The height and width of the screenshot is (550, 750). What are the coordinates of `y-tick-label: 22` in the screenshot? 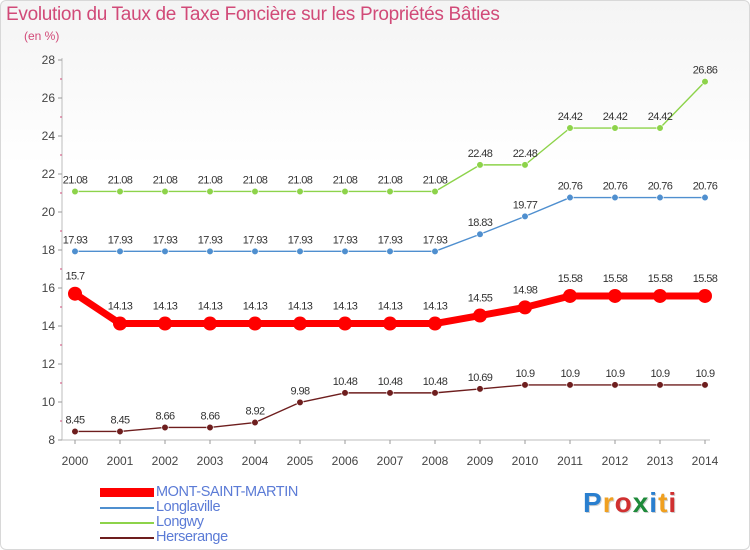 It's located at (49, 174).